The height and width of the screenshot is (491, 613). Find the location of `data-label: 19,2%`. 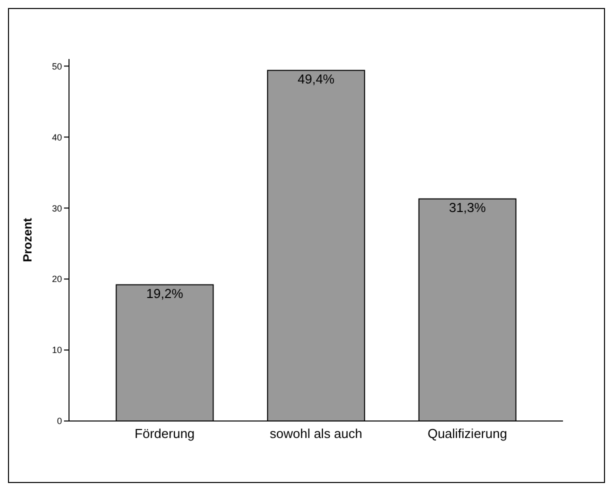

data-label: 19,2% is located at coordinates (165, 293).